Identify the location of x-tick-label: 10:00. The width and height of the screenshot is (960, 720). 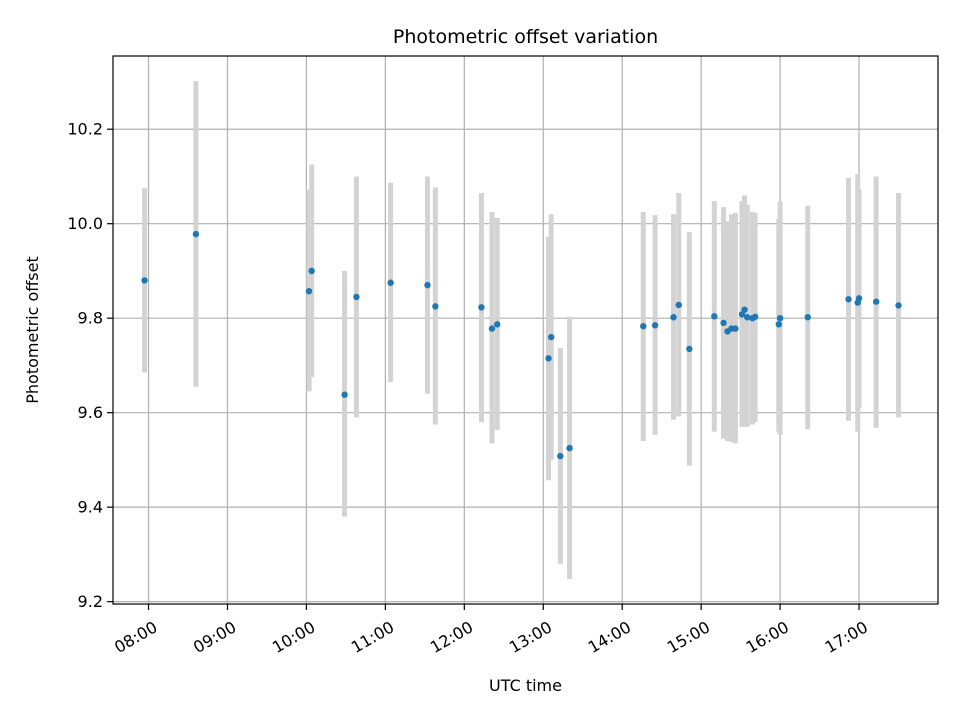
(293, 637).